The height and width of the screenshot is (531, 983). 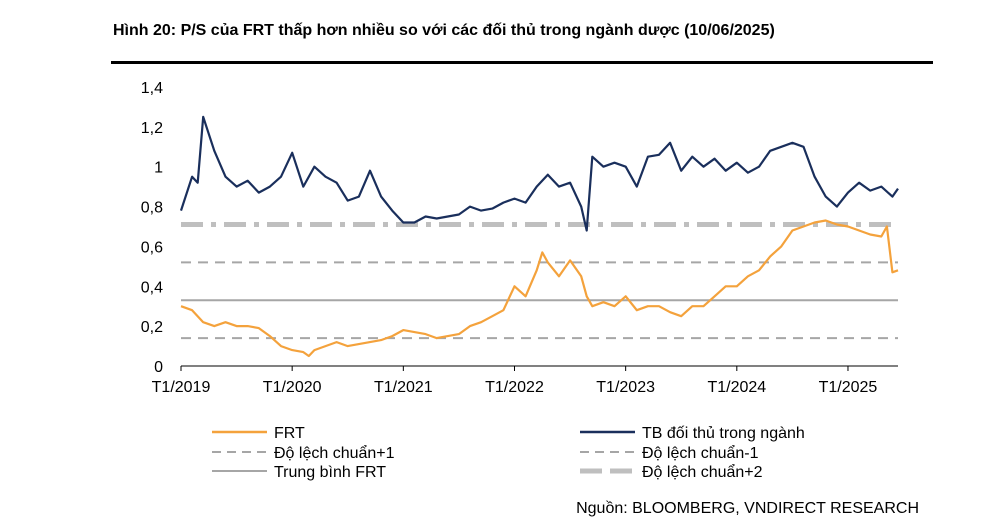 I want to click on legend-item: Độ lệch chuẩn-1, so click(x=669, y=453).